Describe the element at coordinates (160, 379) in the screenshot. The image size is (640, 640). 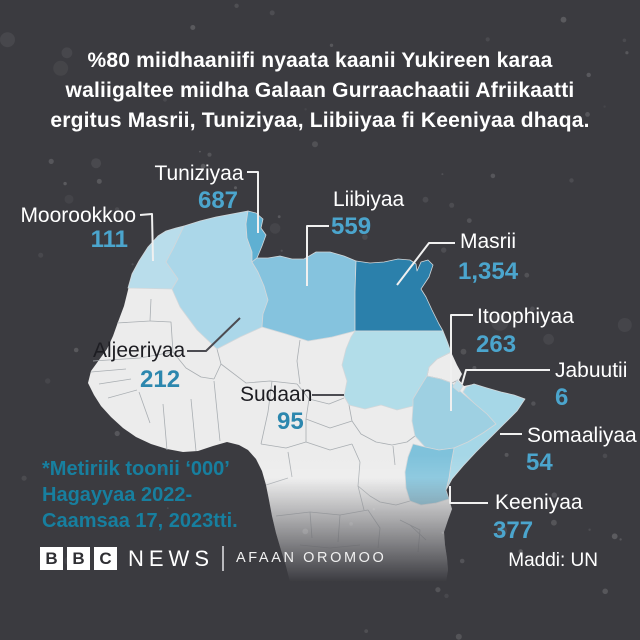
I see `value-algeria: 212` at that location.